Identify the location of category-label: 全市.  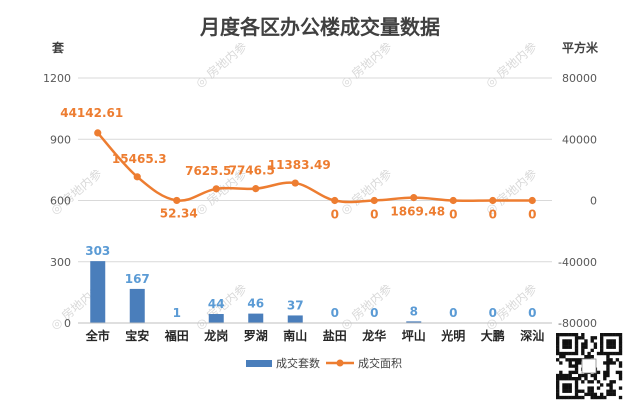
(97, 335).